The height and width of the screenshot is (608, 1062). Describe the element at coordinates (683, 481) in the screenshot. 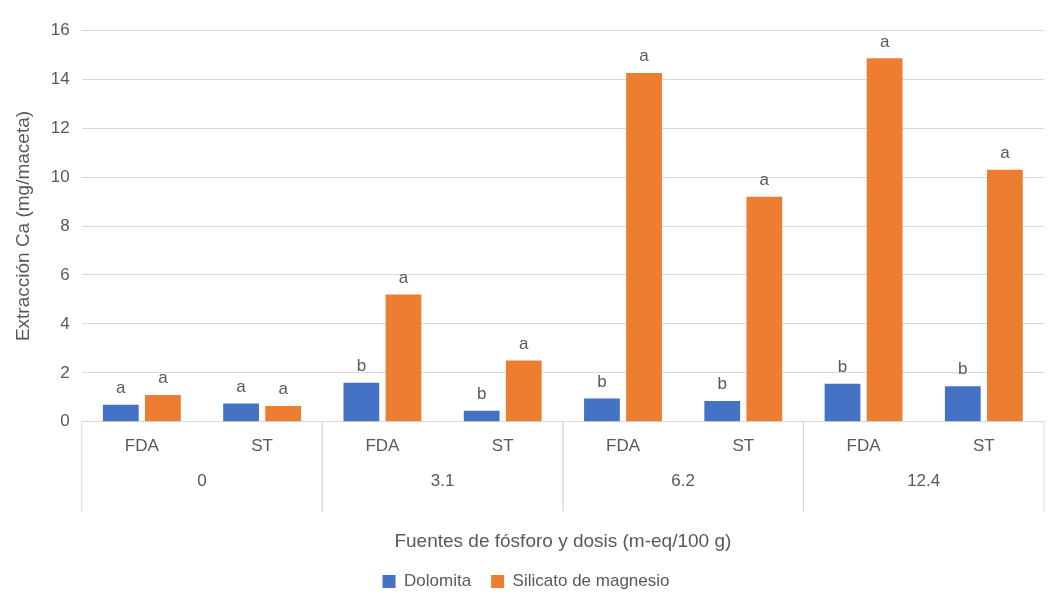

I see `text: 6.2` at that location.